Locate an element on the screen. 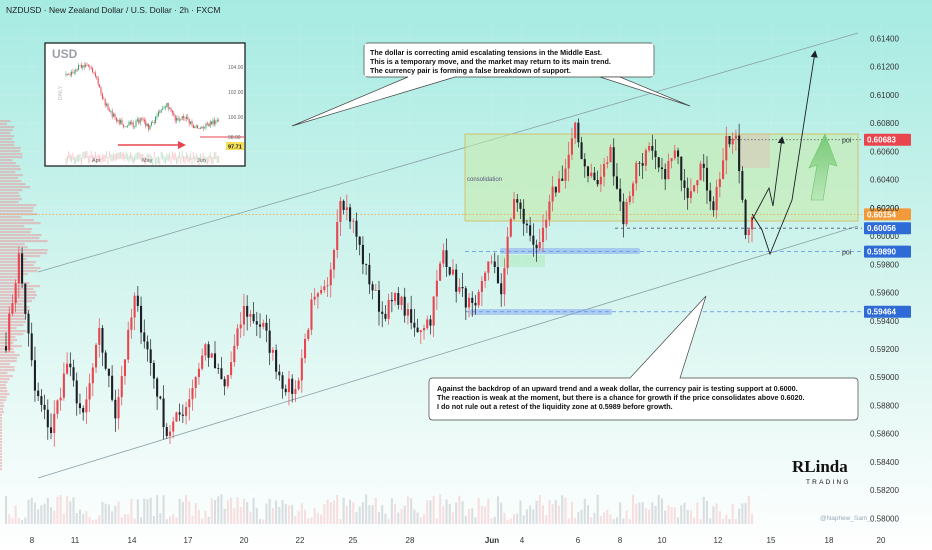 Image resolution: width=932 pixels, height=550 pixels. logo-sub: TRADING is located at coordinates (828, 482).